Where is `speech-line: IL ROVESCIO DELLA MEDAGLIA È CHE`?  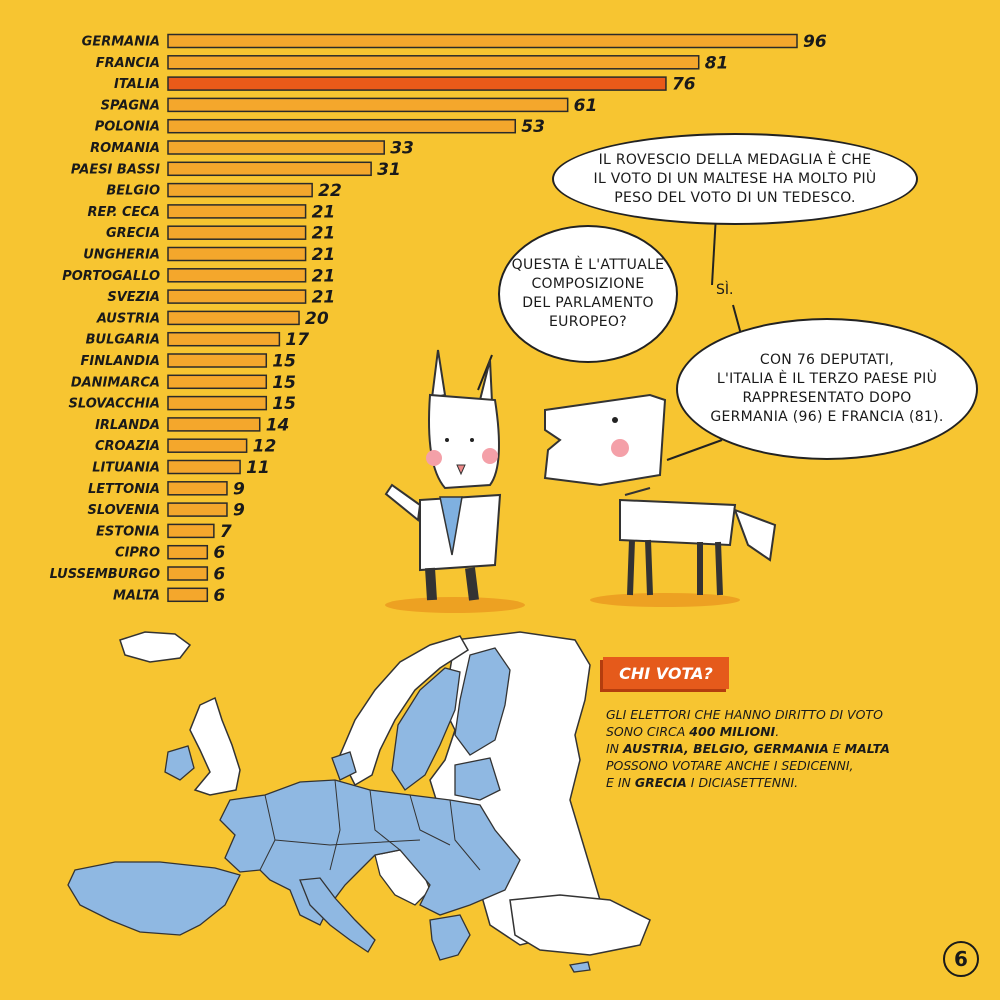 speech-line: IL ROVESCIO DELLA MEDAGLIA È CHE is located at coordinates (735, 159).